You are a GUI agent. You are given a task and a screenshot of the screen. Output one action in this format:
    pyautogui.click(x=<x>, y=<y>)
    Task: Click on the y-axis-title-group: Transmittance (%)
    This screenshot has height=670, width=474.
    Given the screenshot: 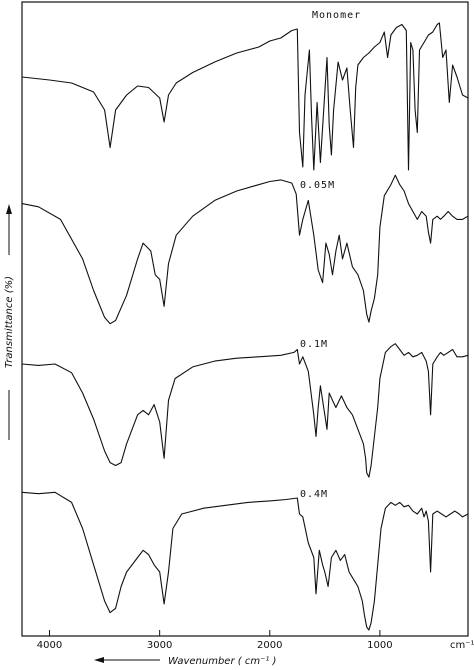 What is the action you would take?
    pyautogui.click(x=9, y=322)
    